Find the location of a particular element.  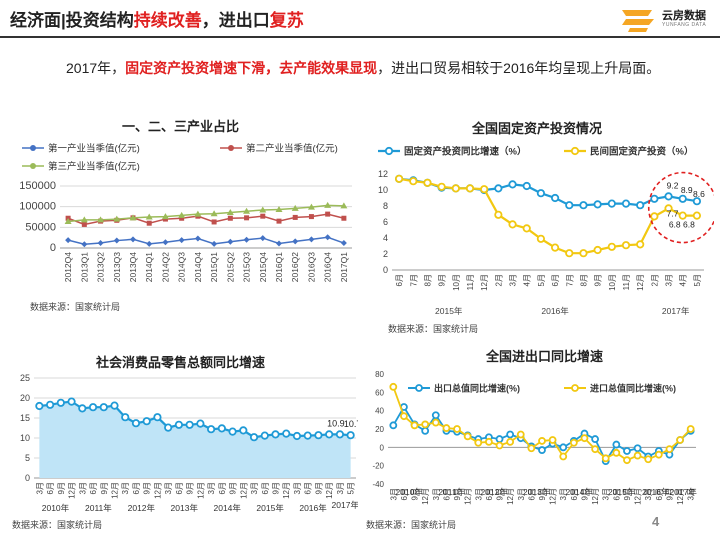

x-tick-label: 2月 is located at coordinates (654, 280).